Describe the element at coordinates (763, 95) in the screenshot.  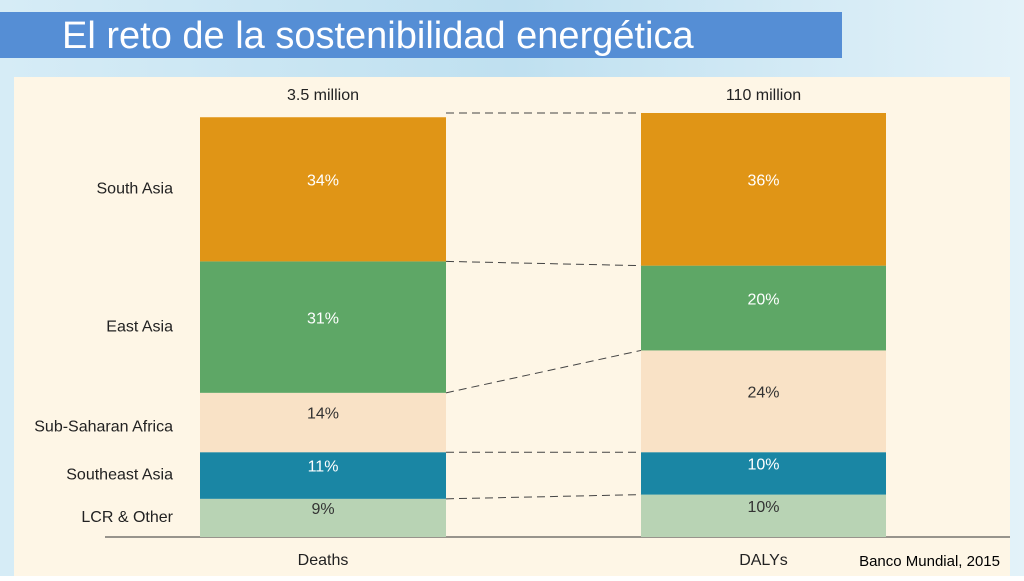
I see `total-label: 110 million` at that location.